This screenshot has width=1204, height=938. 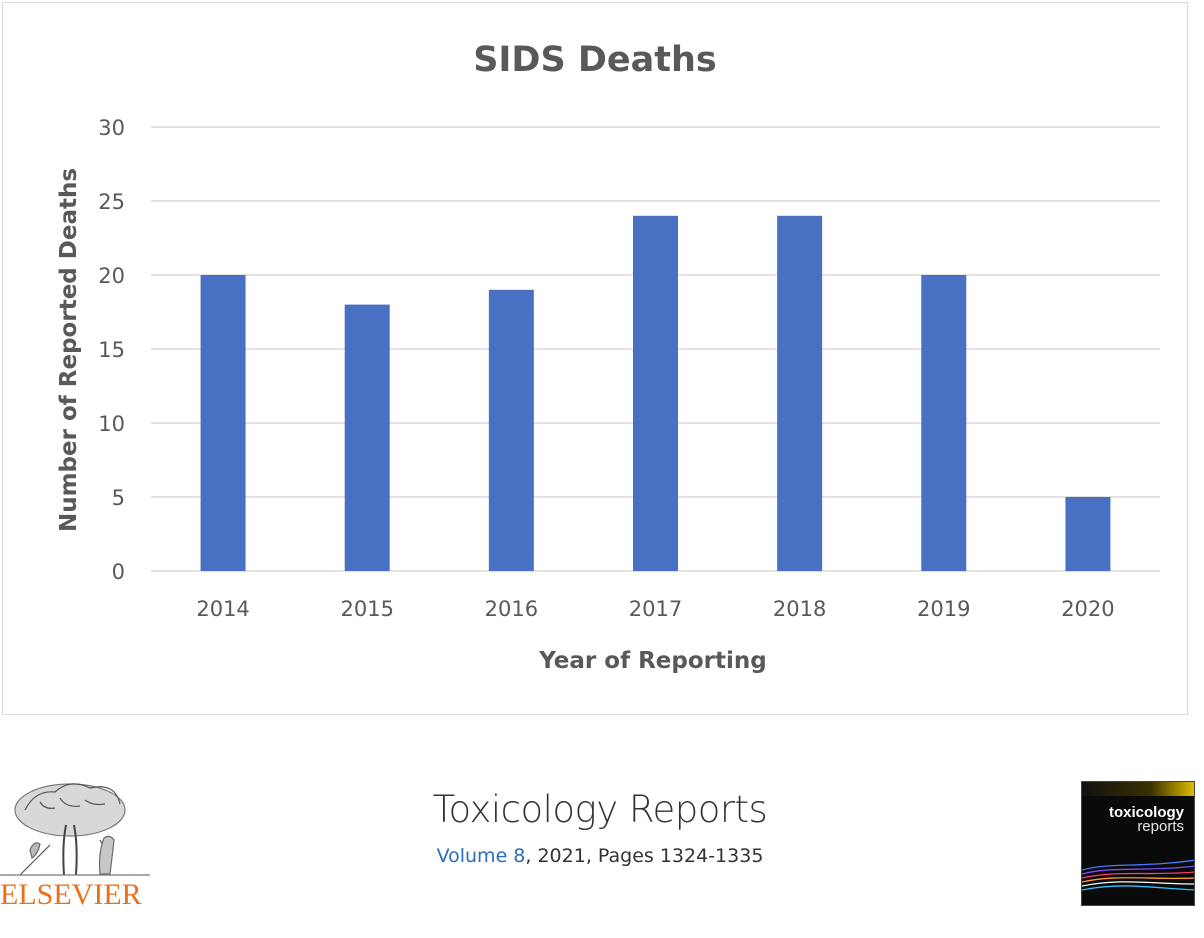 I want to click on cover-title: toxicology reports, so click(x=1146, y=819).